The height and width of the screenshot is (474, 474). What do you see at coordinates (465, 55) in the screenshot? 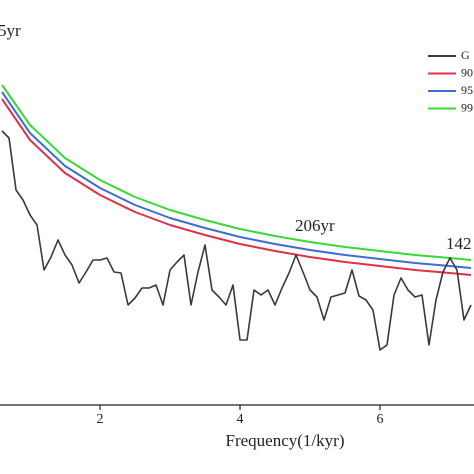
I see `legend-label: G` at bounding box center [465, 55].